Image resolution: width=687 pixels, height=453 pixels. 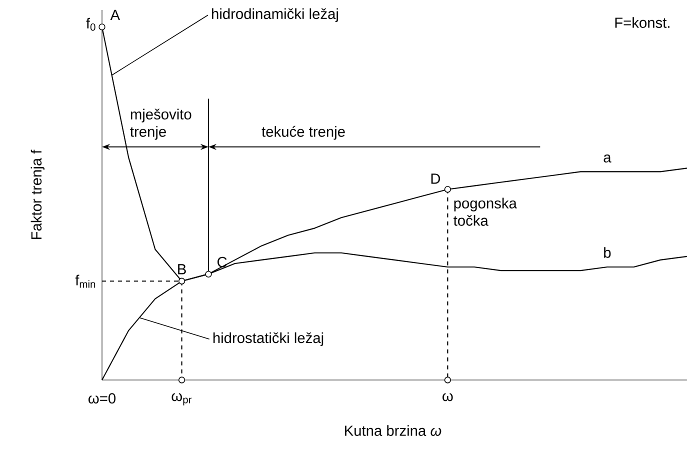 I want to click on y-axis-title: Faktor trenja f, so click(x=37, y=195).